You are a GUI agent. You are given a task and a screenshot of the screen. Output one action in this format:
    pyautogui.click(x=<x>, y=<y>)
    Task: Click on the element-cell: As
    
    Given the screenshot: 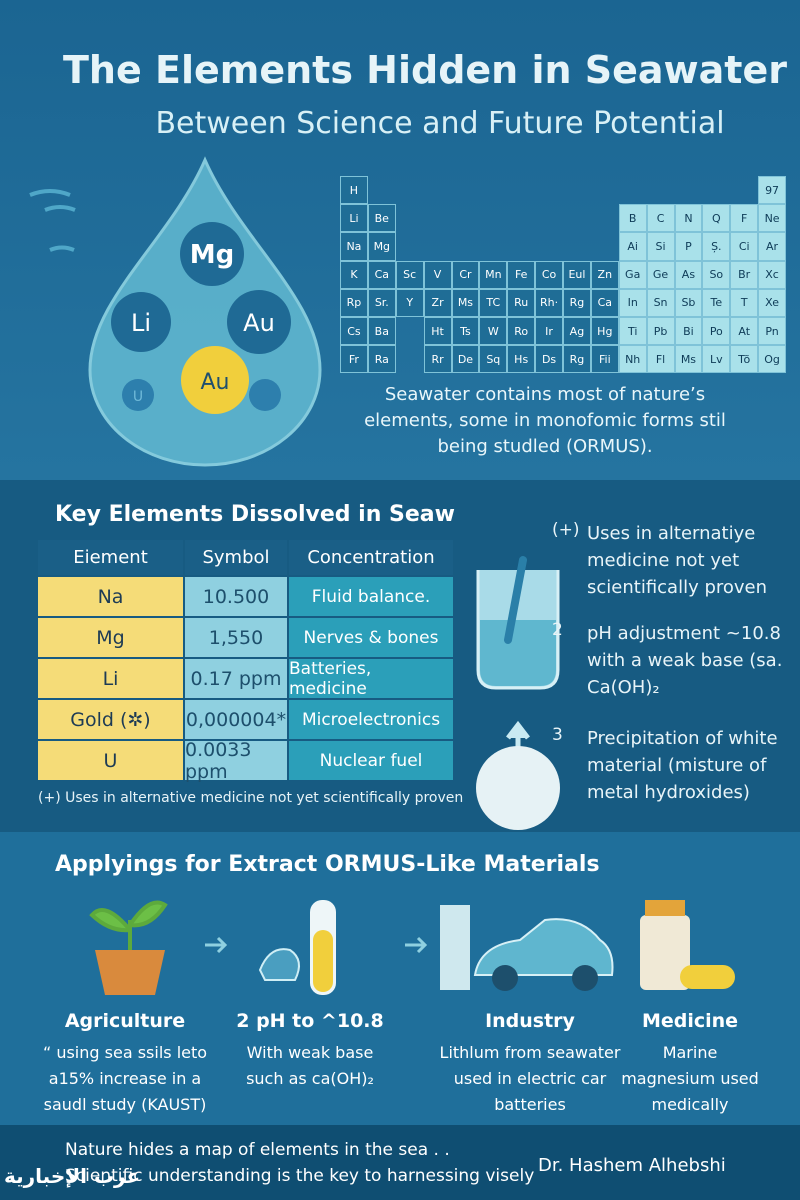 What is the action you would take?
    pyautogui.click(x=688, y=274)
    